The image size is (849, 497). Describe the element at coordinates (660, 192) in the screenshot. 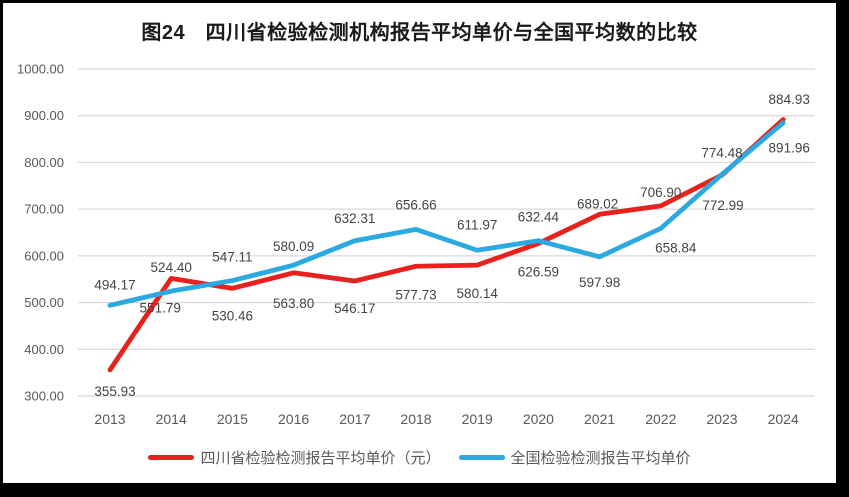

I see `data-label-sichuan: 706.90` at that location.